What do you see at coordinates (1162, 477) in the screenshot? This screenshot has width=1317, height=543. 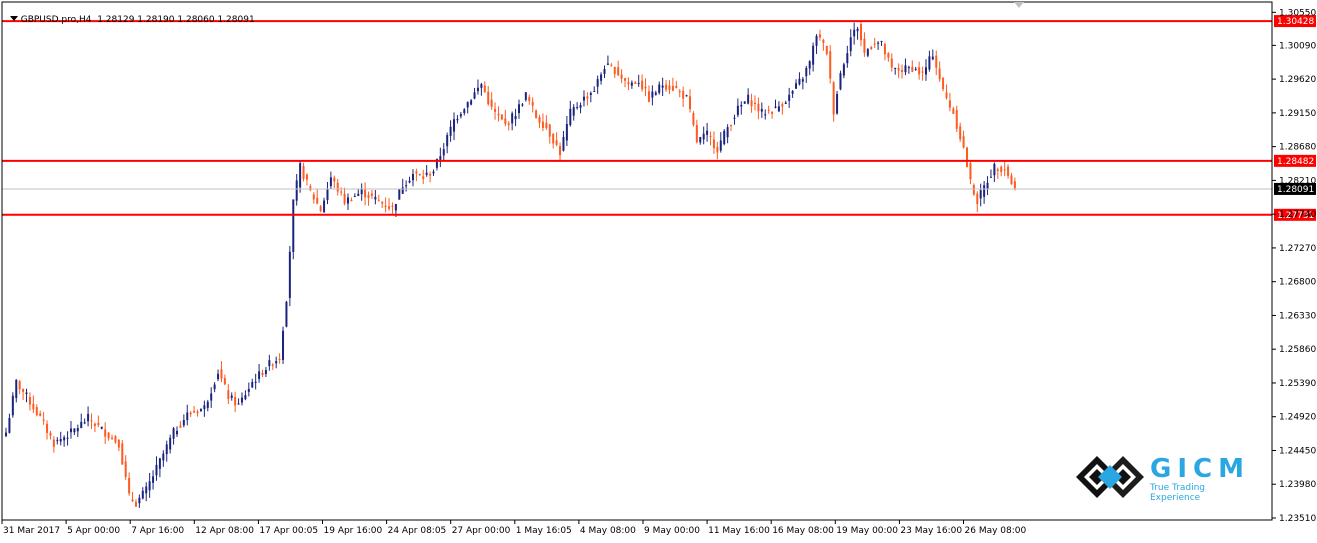 I see `gicm-logo: GICM True Trading Experience` at bounding box center [1162, 477].